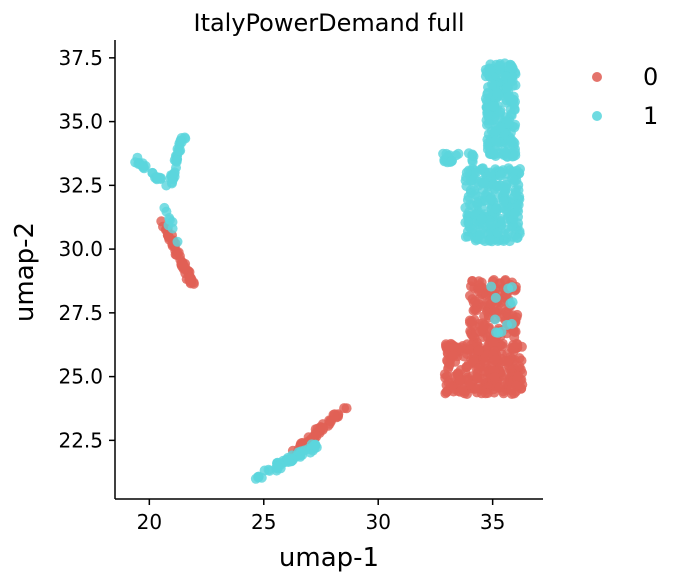 The width and height of the screenshot is (680, 583). I want to click on x-axis-title: umap-1, so click(329, 558).